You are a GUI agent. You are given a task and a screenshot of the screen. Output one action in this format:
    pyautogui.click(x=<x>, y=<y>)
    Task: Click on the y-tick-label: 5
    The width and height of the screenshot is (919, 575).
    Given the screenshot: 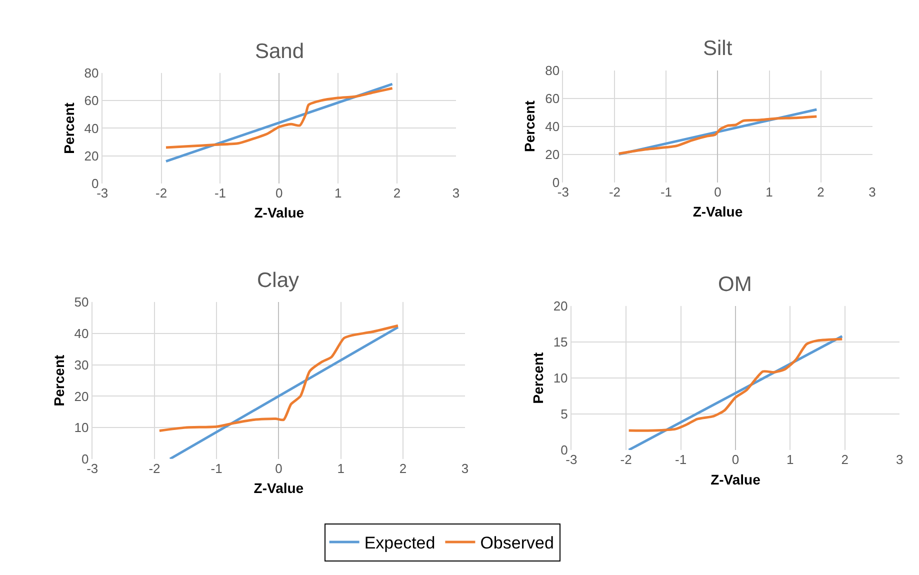 What is the action you would take?
    pyautogui.click(x=564, y=414)
    